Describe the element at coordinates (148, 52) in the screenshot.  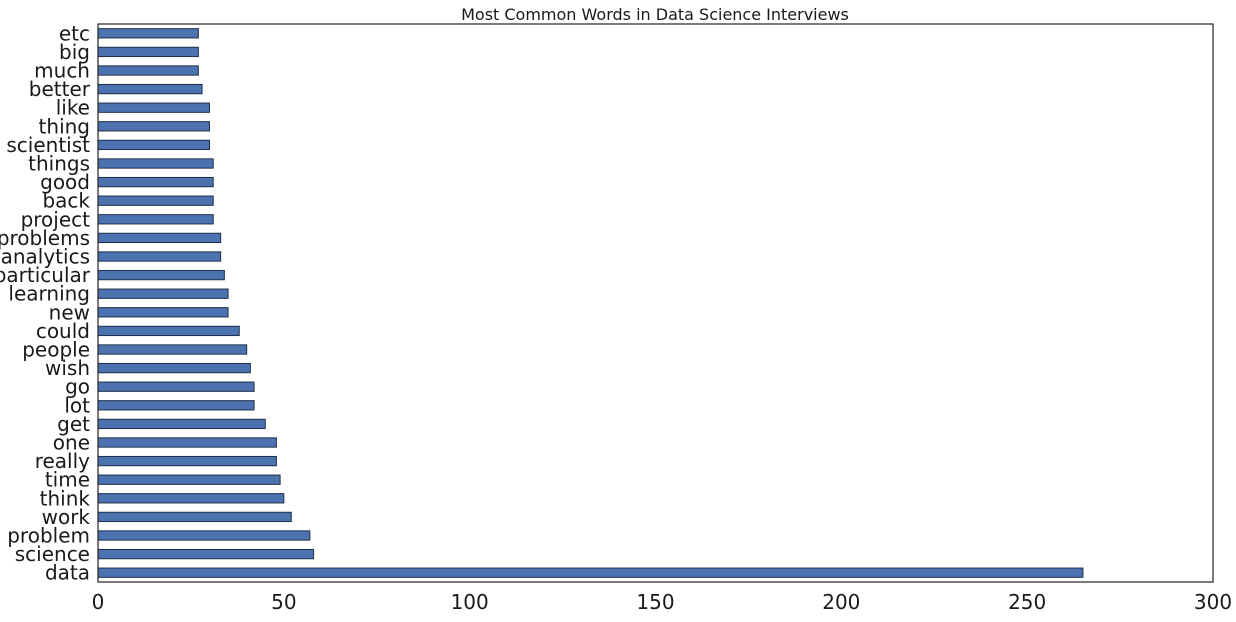
I see `bar-big` at that location.